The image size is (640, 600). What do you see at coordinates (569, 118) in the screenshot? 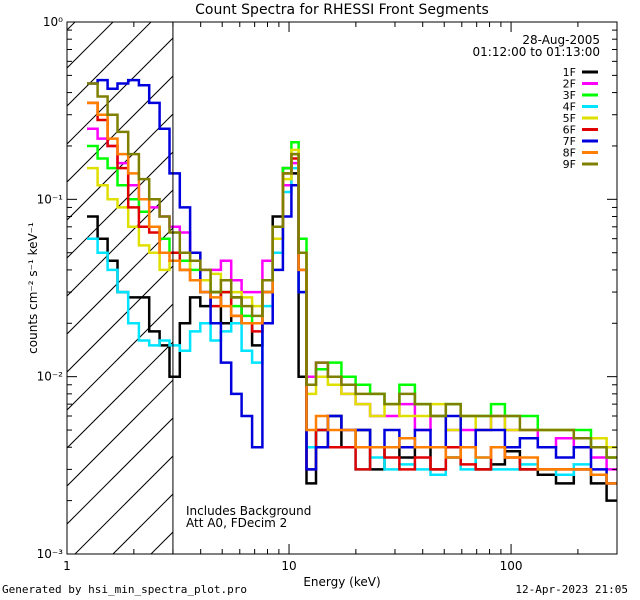
I see `legend-label-5f: 5F` at bounding box center [569, 118].